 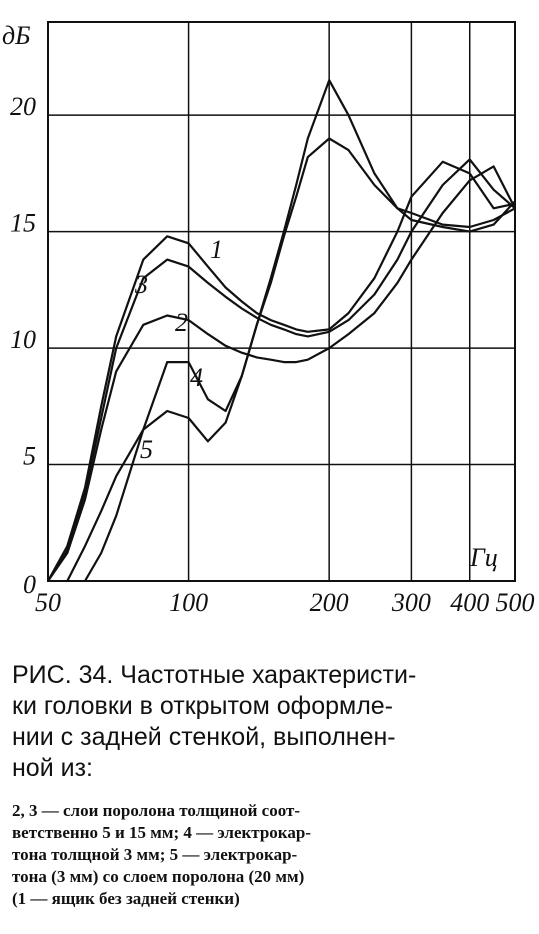 What do you see at coordinates (141, 284) in the screenshot?
I see `series-label: 3` at bounding box center [141, 284].